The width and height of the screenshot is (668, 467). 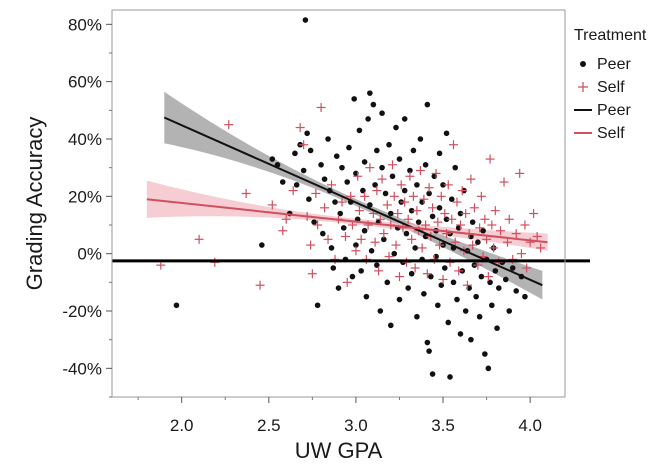 I want to click on y-tick-label: 20%, so click(x=85, y=196).